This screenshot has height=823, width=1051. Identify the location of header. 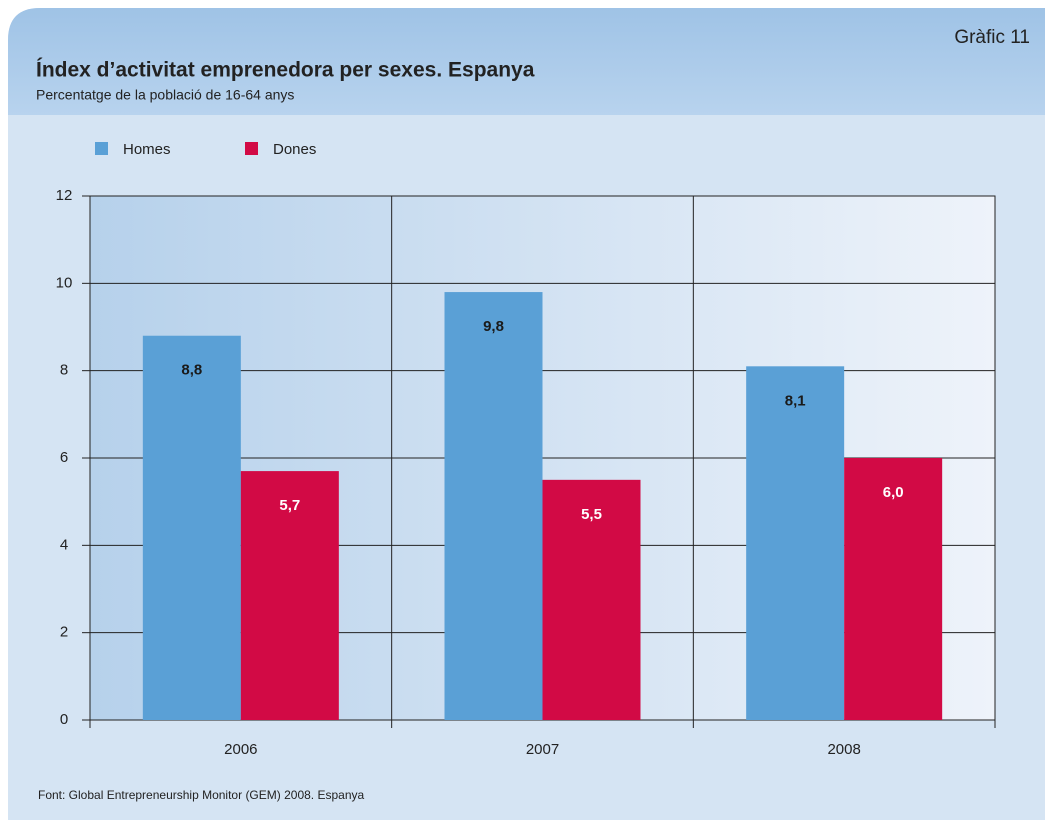
(526, 61).